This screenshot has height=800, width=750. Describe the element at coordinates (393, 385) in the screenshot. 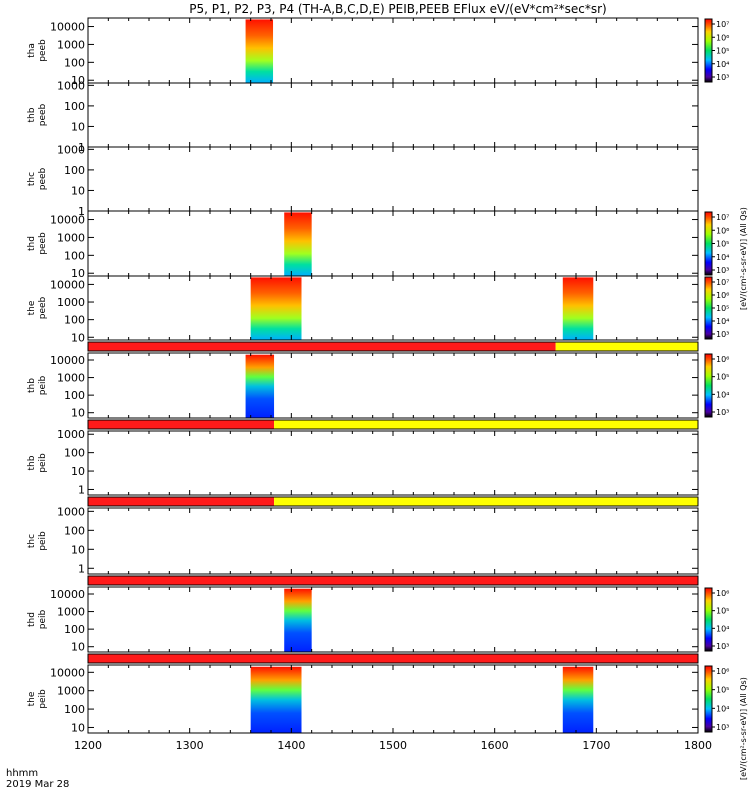

I see `panel-frame-thb_peib` at that location.